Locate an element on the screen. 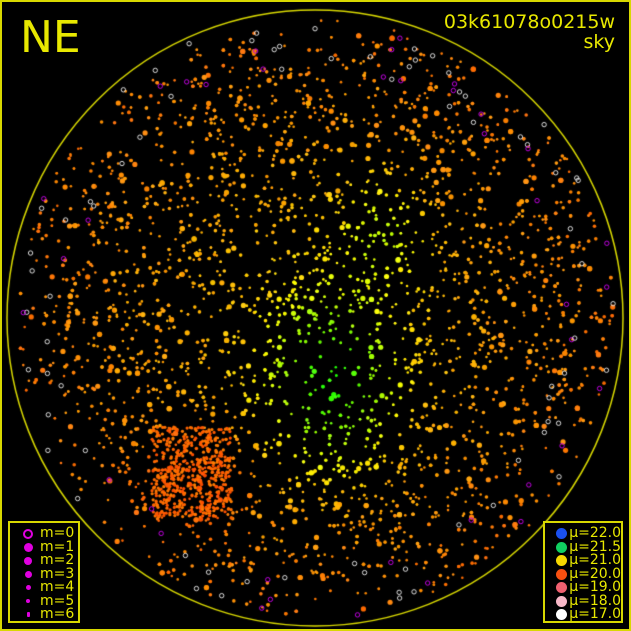  brightness-label: μ=21.0 is located at coordinates (595, 560).